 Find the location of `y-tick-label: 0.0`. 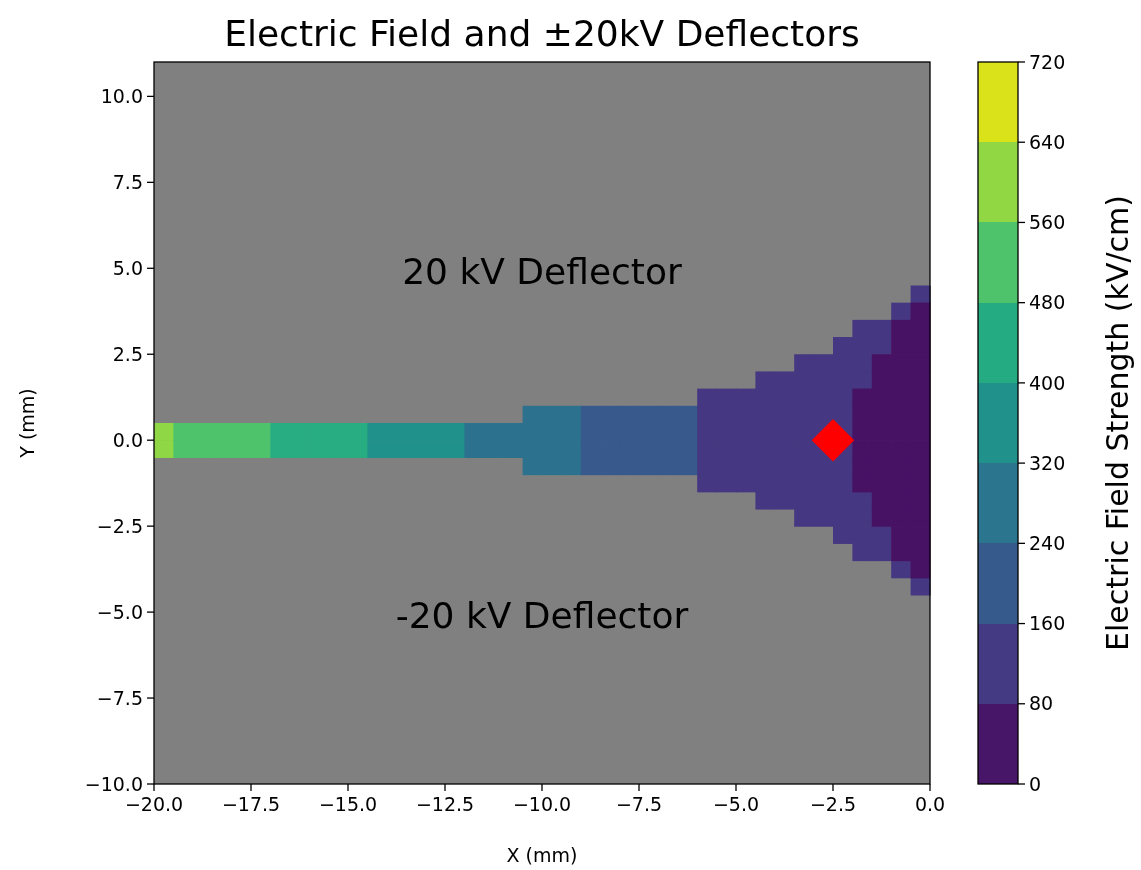

y-tick-label: 0.0 is located at coordinates (127, 439).